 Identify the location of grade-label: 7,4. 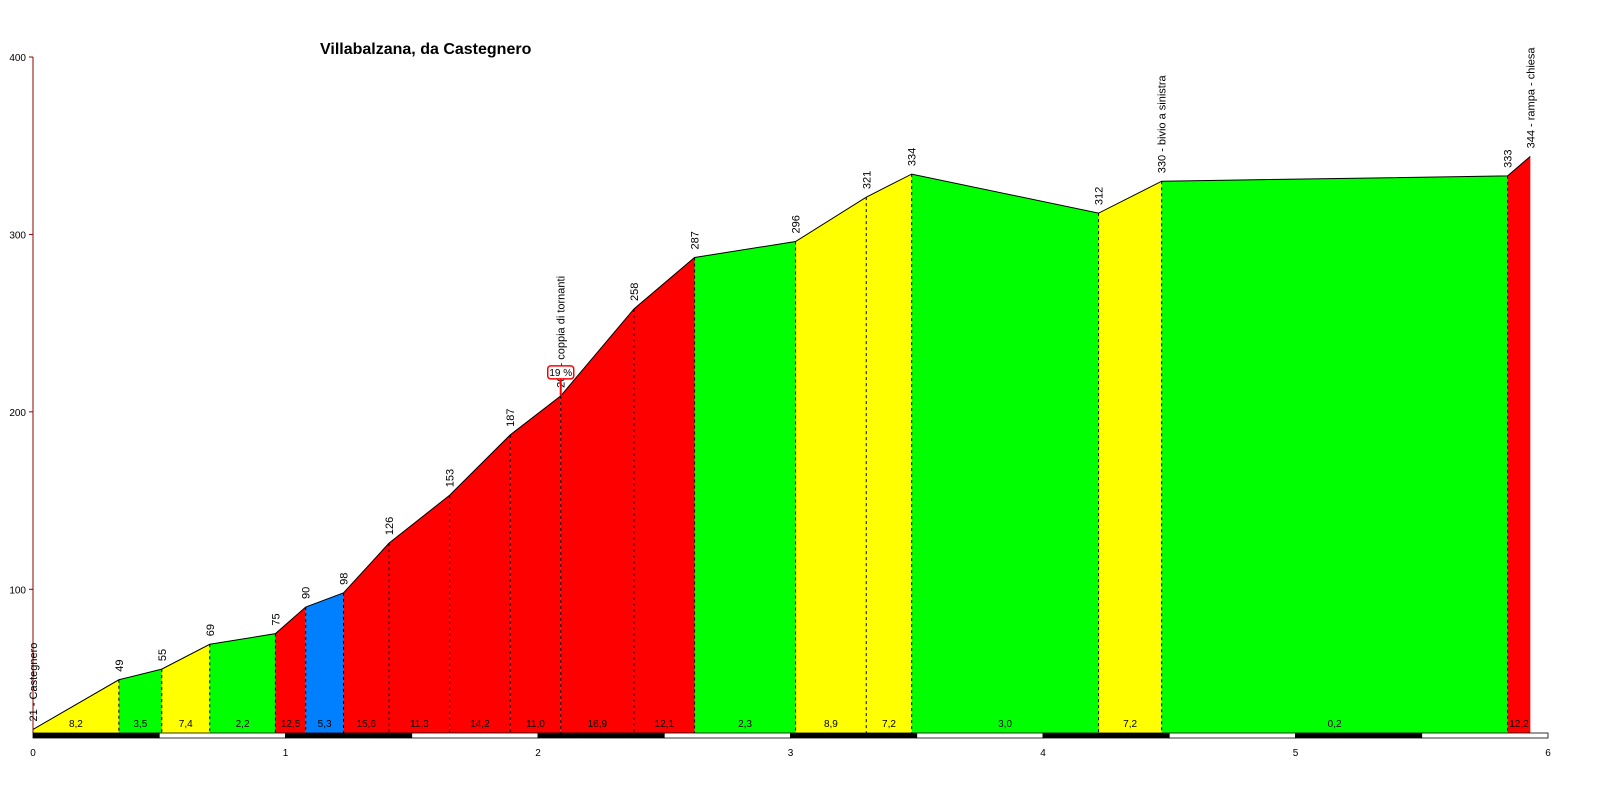
(186, 724).